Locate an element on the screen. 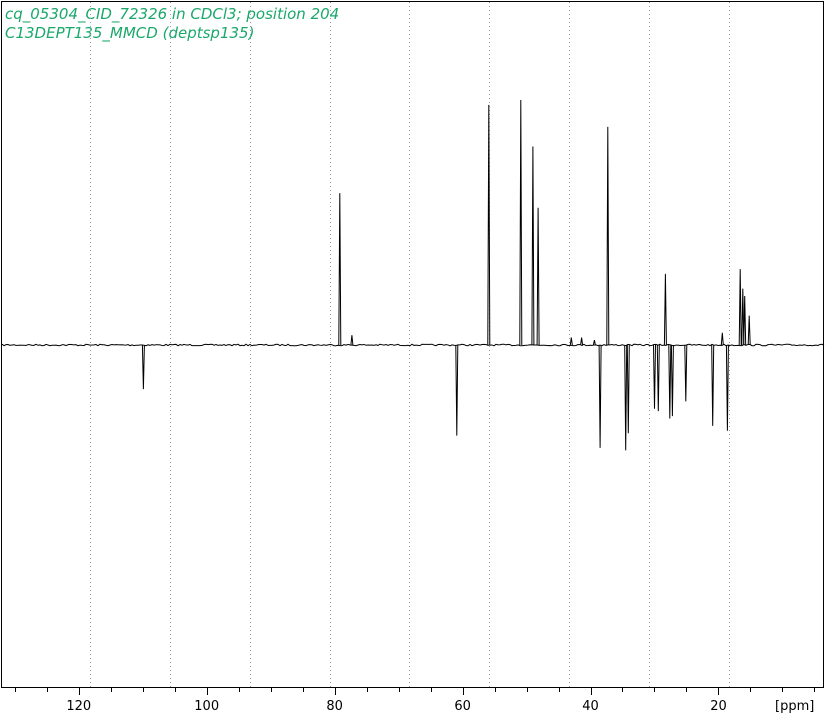 Image resolution: width=827 pixels, height=717 pixels. x-tick-label-5: 20 is located at coordinates (718, 706).